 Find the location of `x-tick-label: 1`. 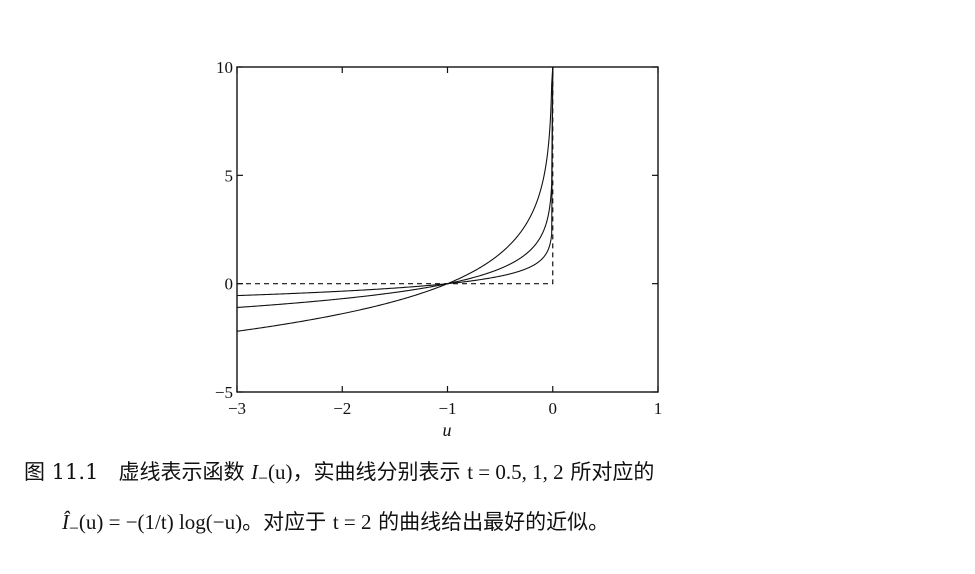

x-tick-label: 1 is located at coordinates (658, 408).